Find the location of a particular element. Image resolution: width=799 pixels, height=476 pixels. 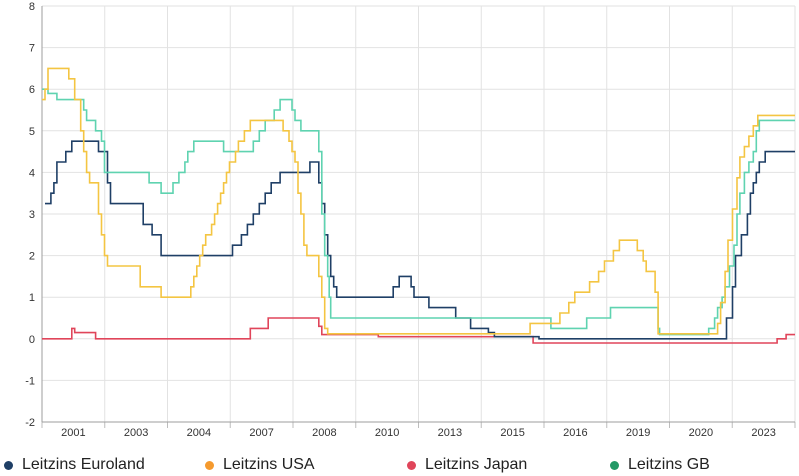

y-tick-label: 8 is located at coordinates (32, 7).